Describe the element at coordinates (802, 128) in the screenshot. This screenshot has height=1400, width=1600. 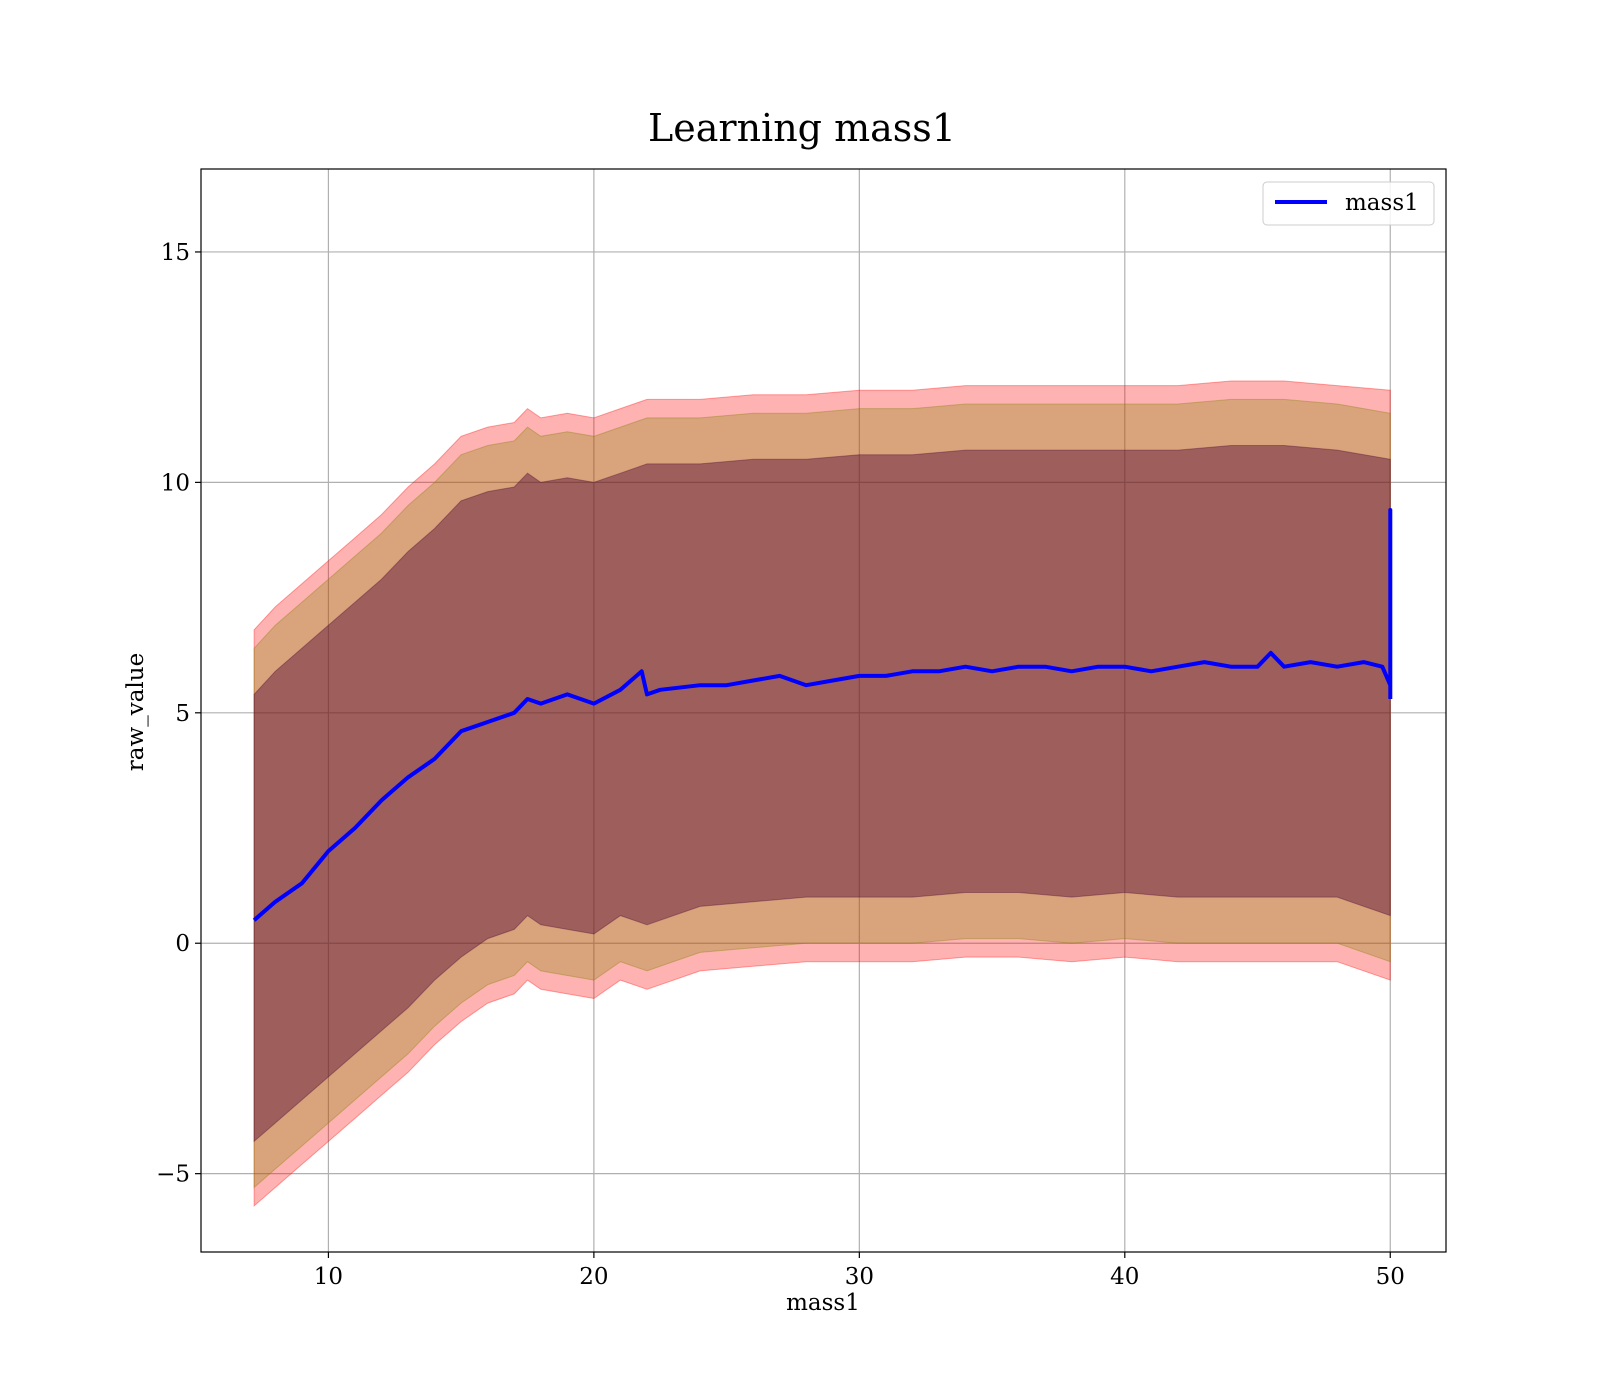
I see `chart-title: Learning mass1` at that location.